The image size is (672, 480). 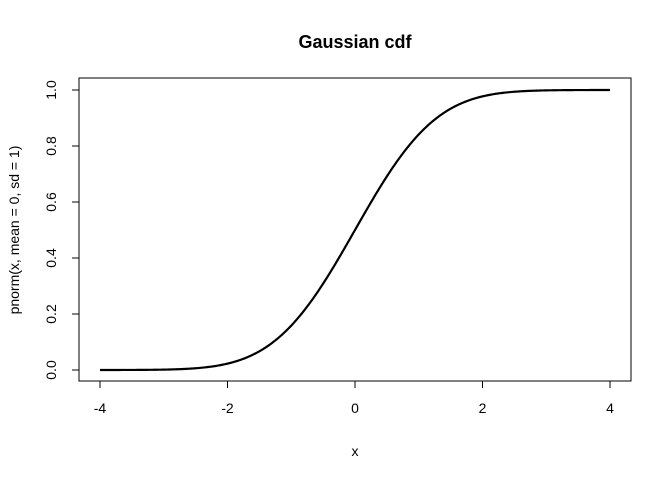 I want to click on y-axis-label: pnorm(x, mean = 0, sd = 1), so click(x=14, y=230).